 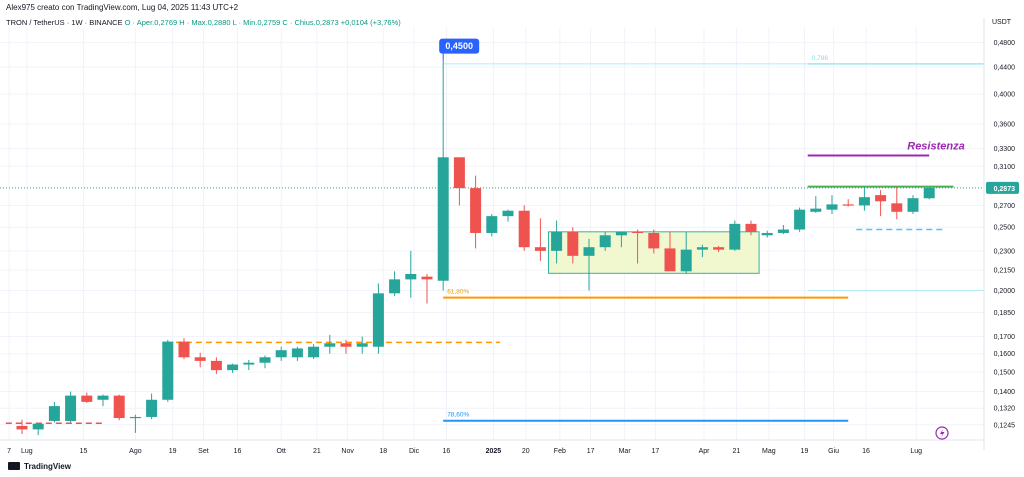 What do you see at coordinates (820, 58) in the screenshot?
I see `level-label-fib-top: 0,786` at bounding box center [820, 58].